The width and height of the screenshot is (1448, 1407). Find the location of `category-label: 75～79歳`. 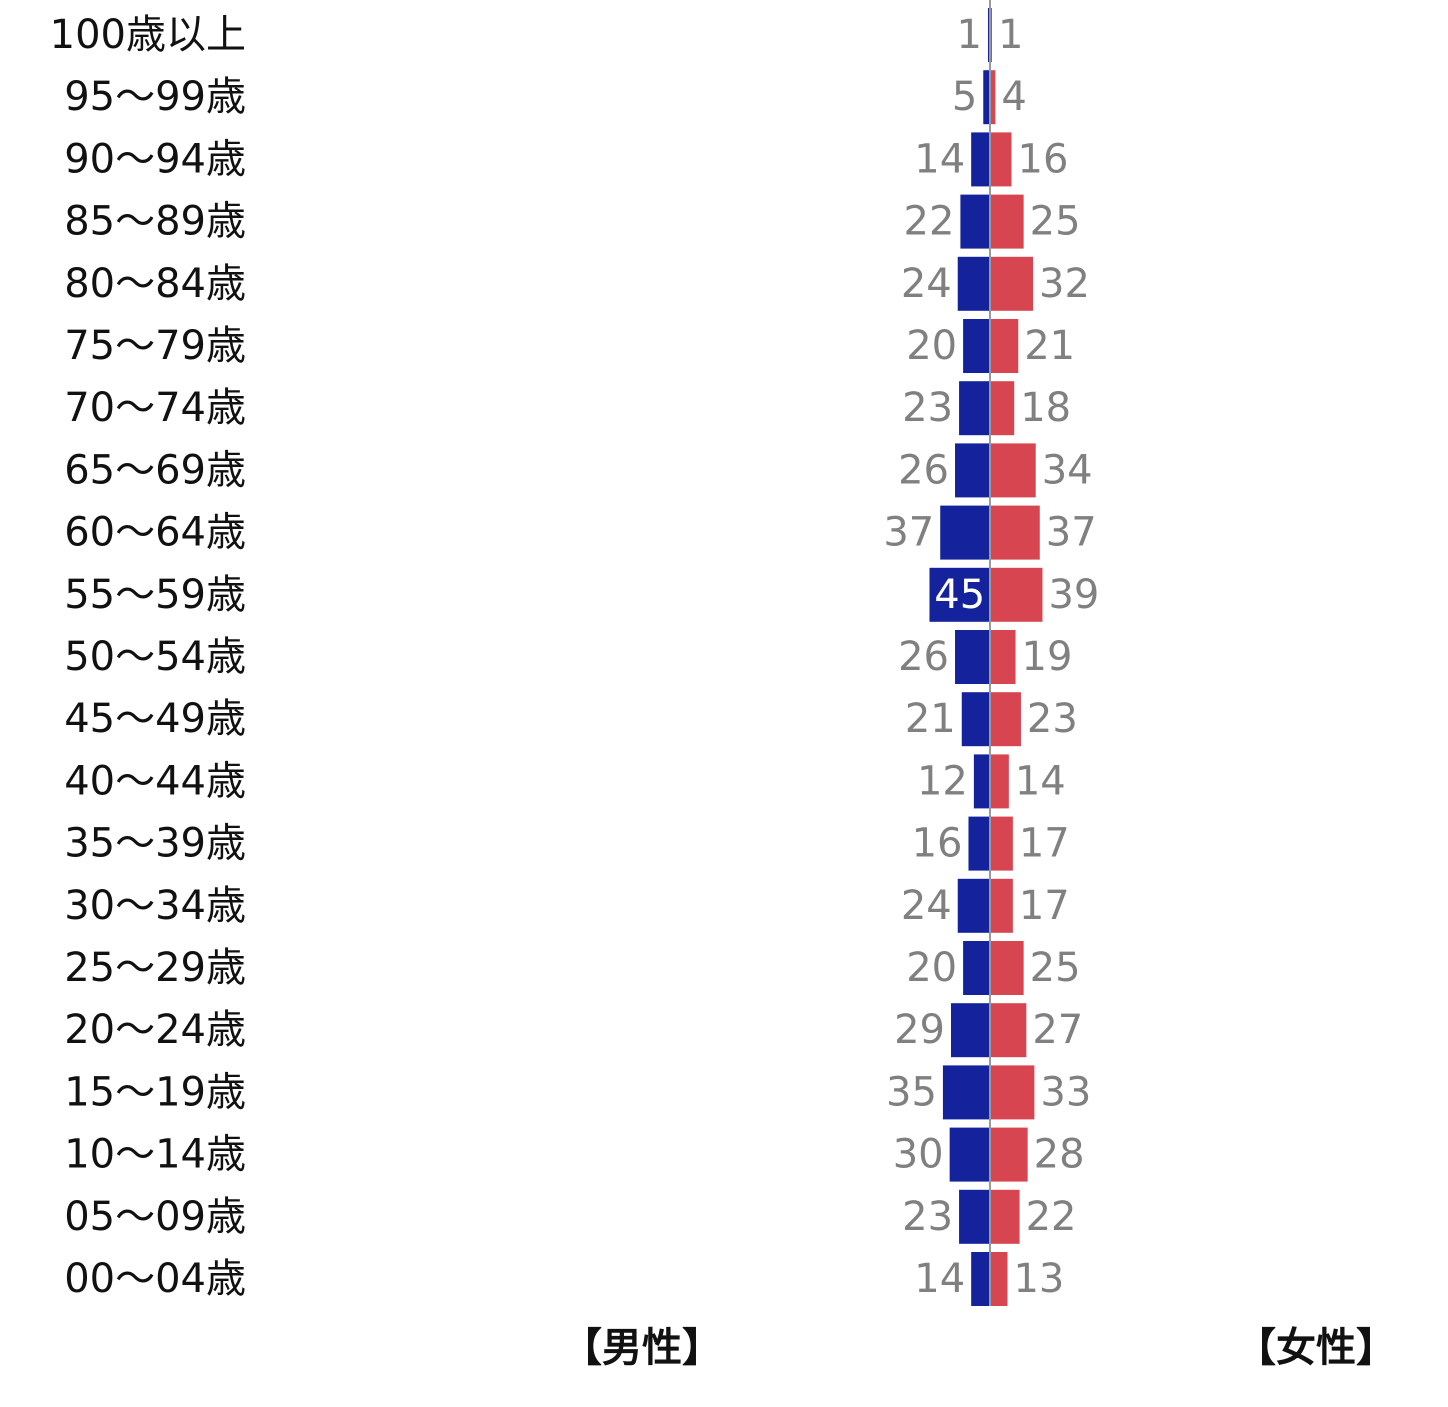

category-label: 75～79歳 is located at coordinates (155, 346).